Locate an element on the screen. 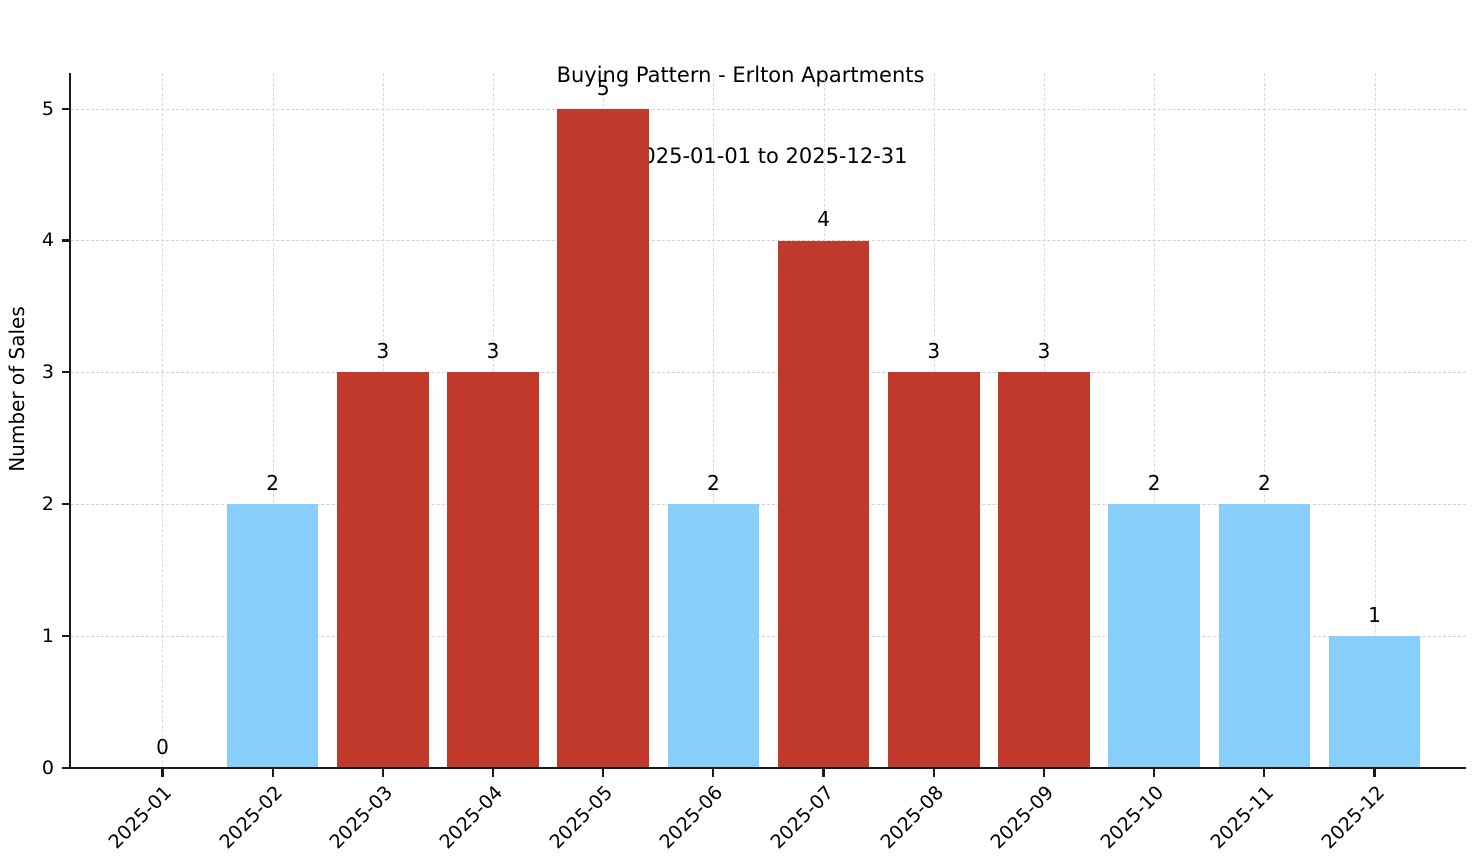 This screenshot has height=863, width=1481. y-axis-tick-label: 5 is located at coordinates (47, 108).